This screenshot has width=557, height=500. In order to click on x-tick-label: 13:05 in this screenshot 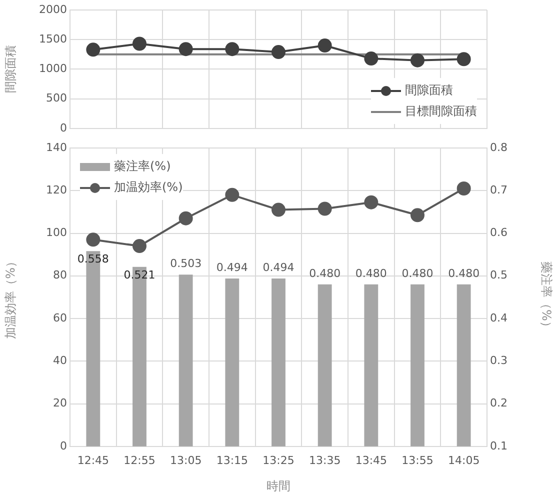, I will do `click(186, 460)`.